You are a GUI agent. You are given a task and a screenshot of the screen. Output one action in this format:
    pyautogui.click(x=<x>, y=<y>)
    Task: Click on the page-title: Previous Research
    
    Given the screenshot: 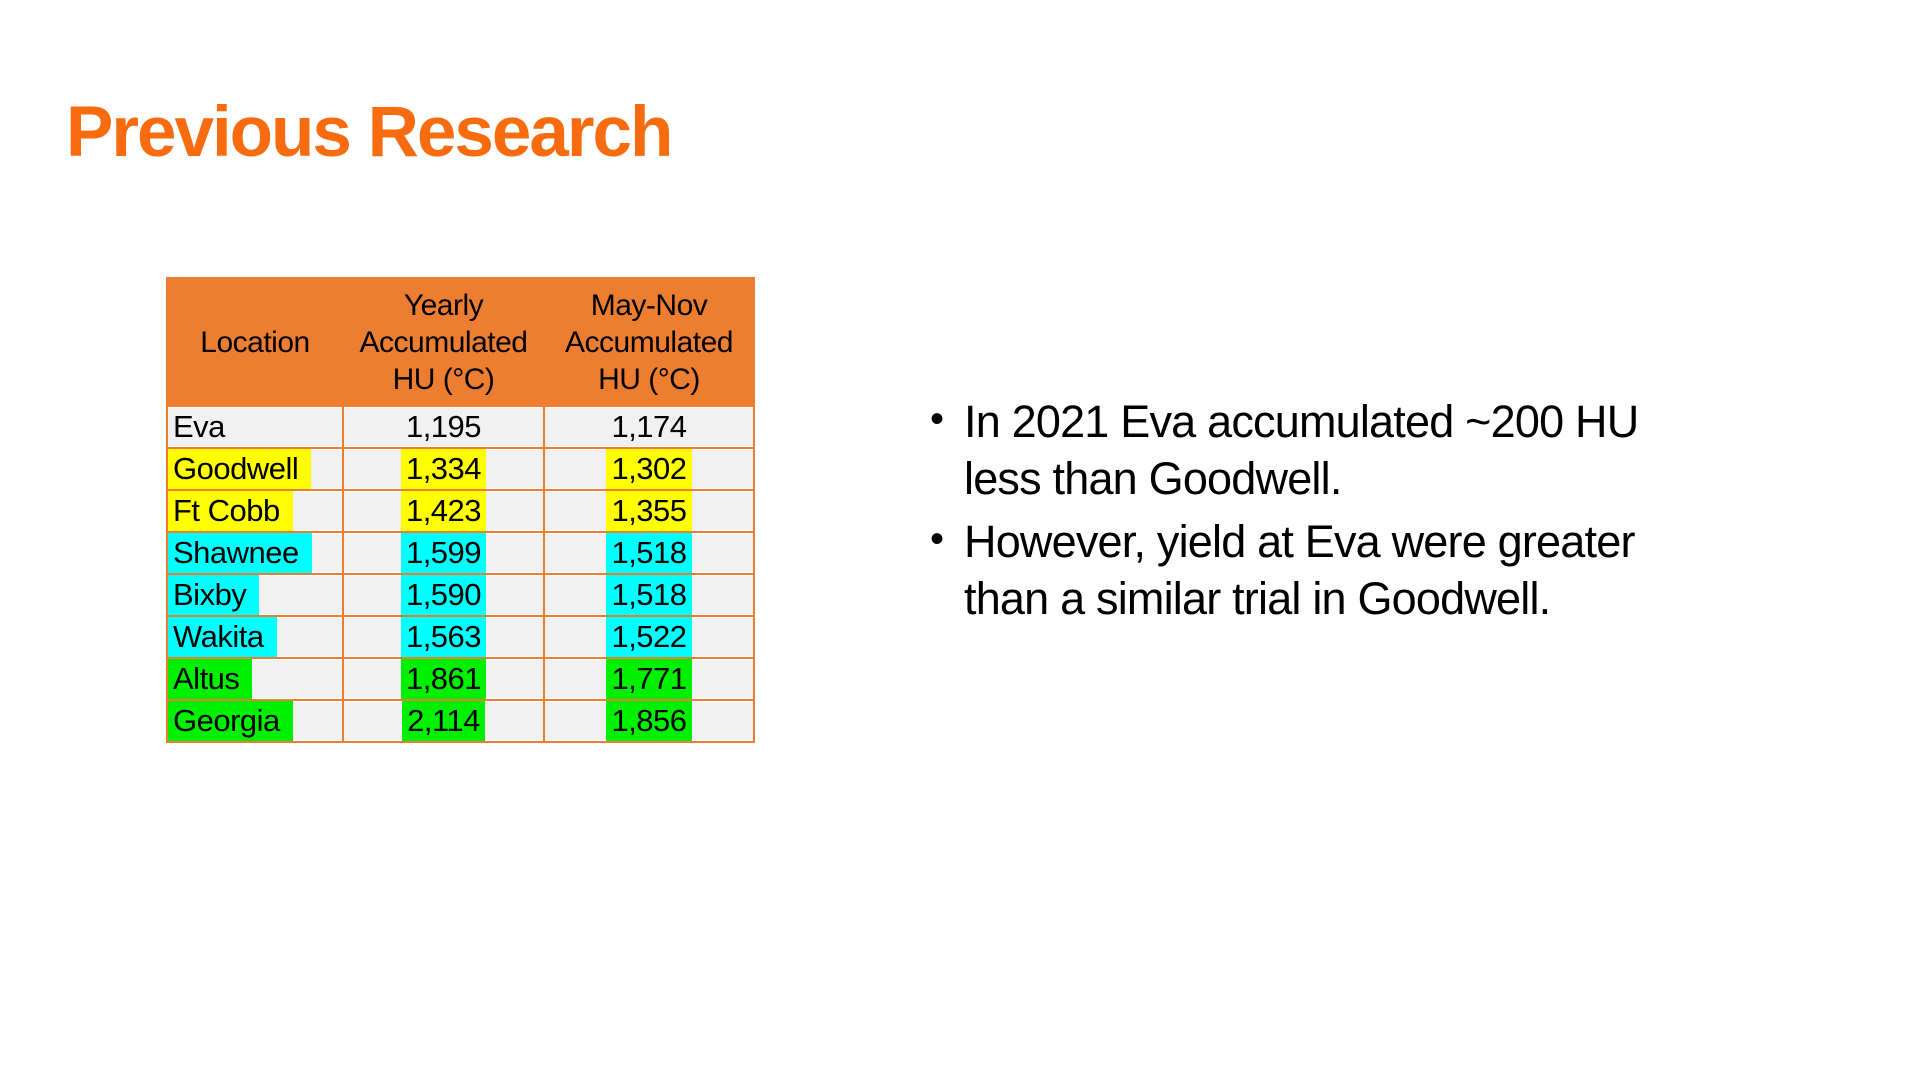 What is the action you would take?
    pyautogui.click(x=369, y=132)
    